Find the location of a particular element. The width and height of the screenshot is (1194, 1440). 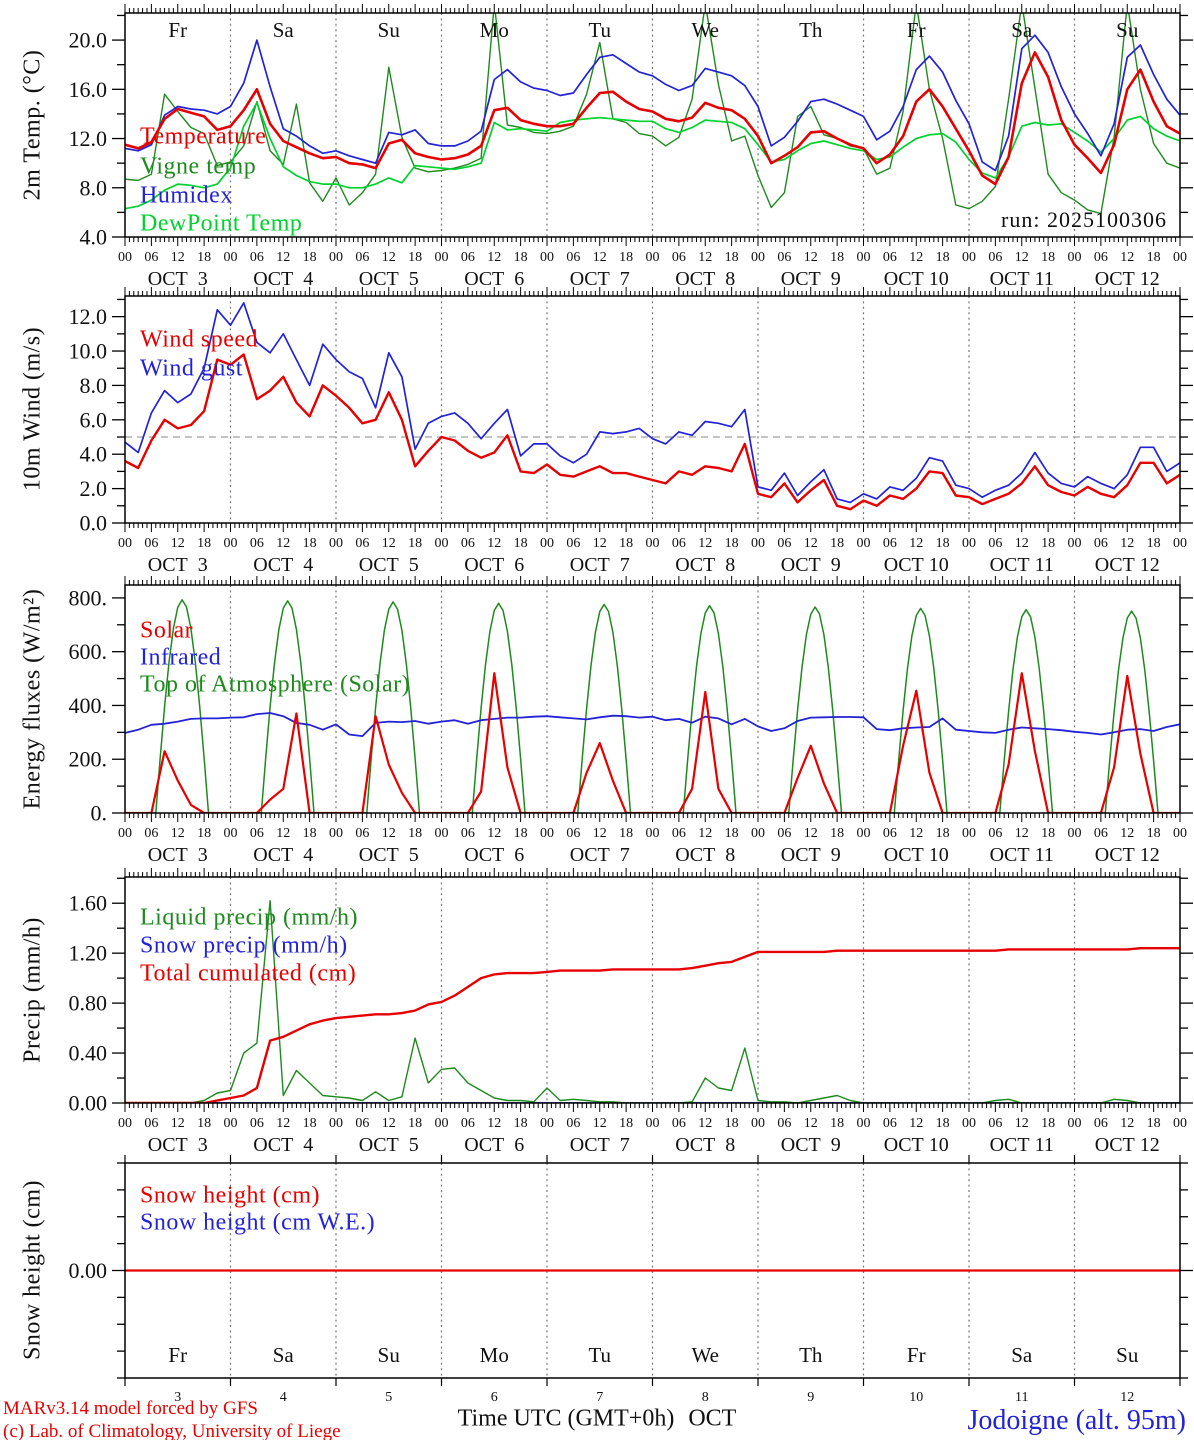

series-total-cumulated-cm is located at coordinates (652, 1025).